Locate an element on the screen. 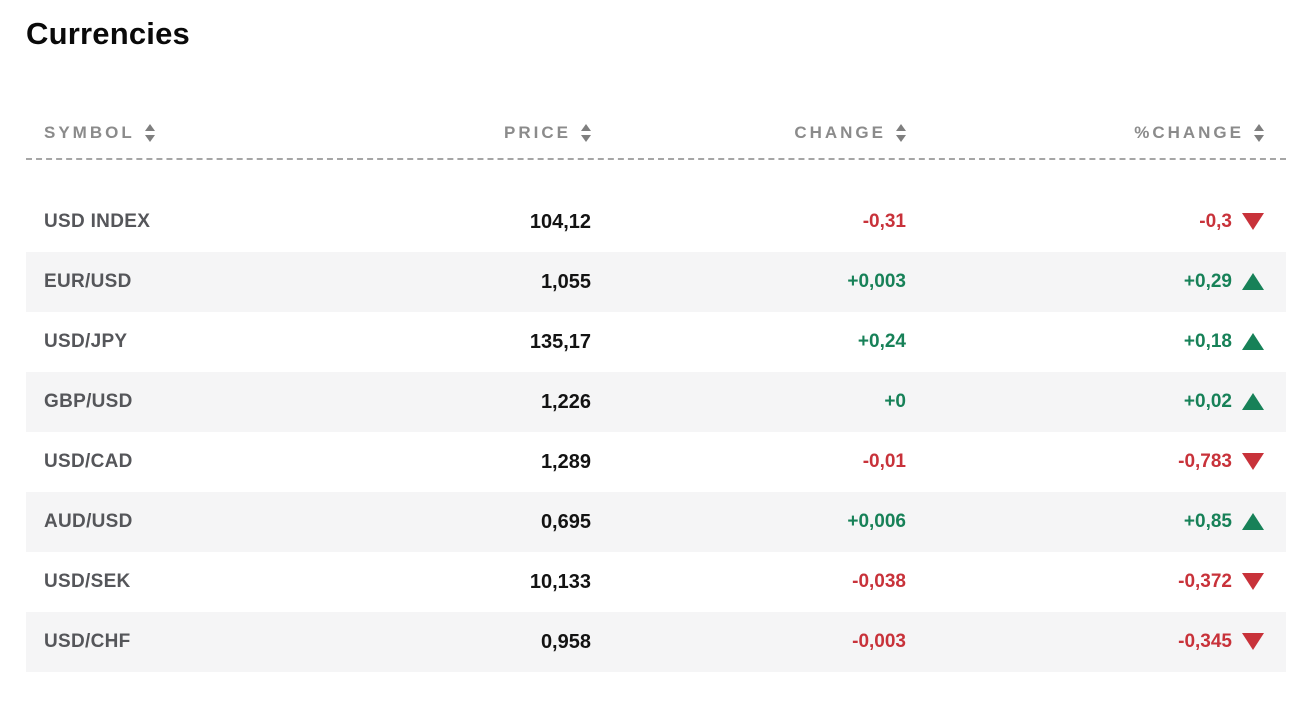  column-header-price: PRICE is located at coordinates (466, 133).